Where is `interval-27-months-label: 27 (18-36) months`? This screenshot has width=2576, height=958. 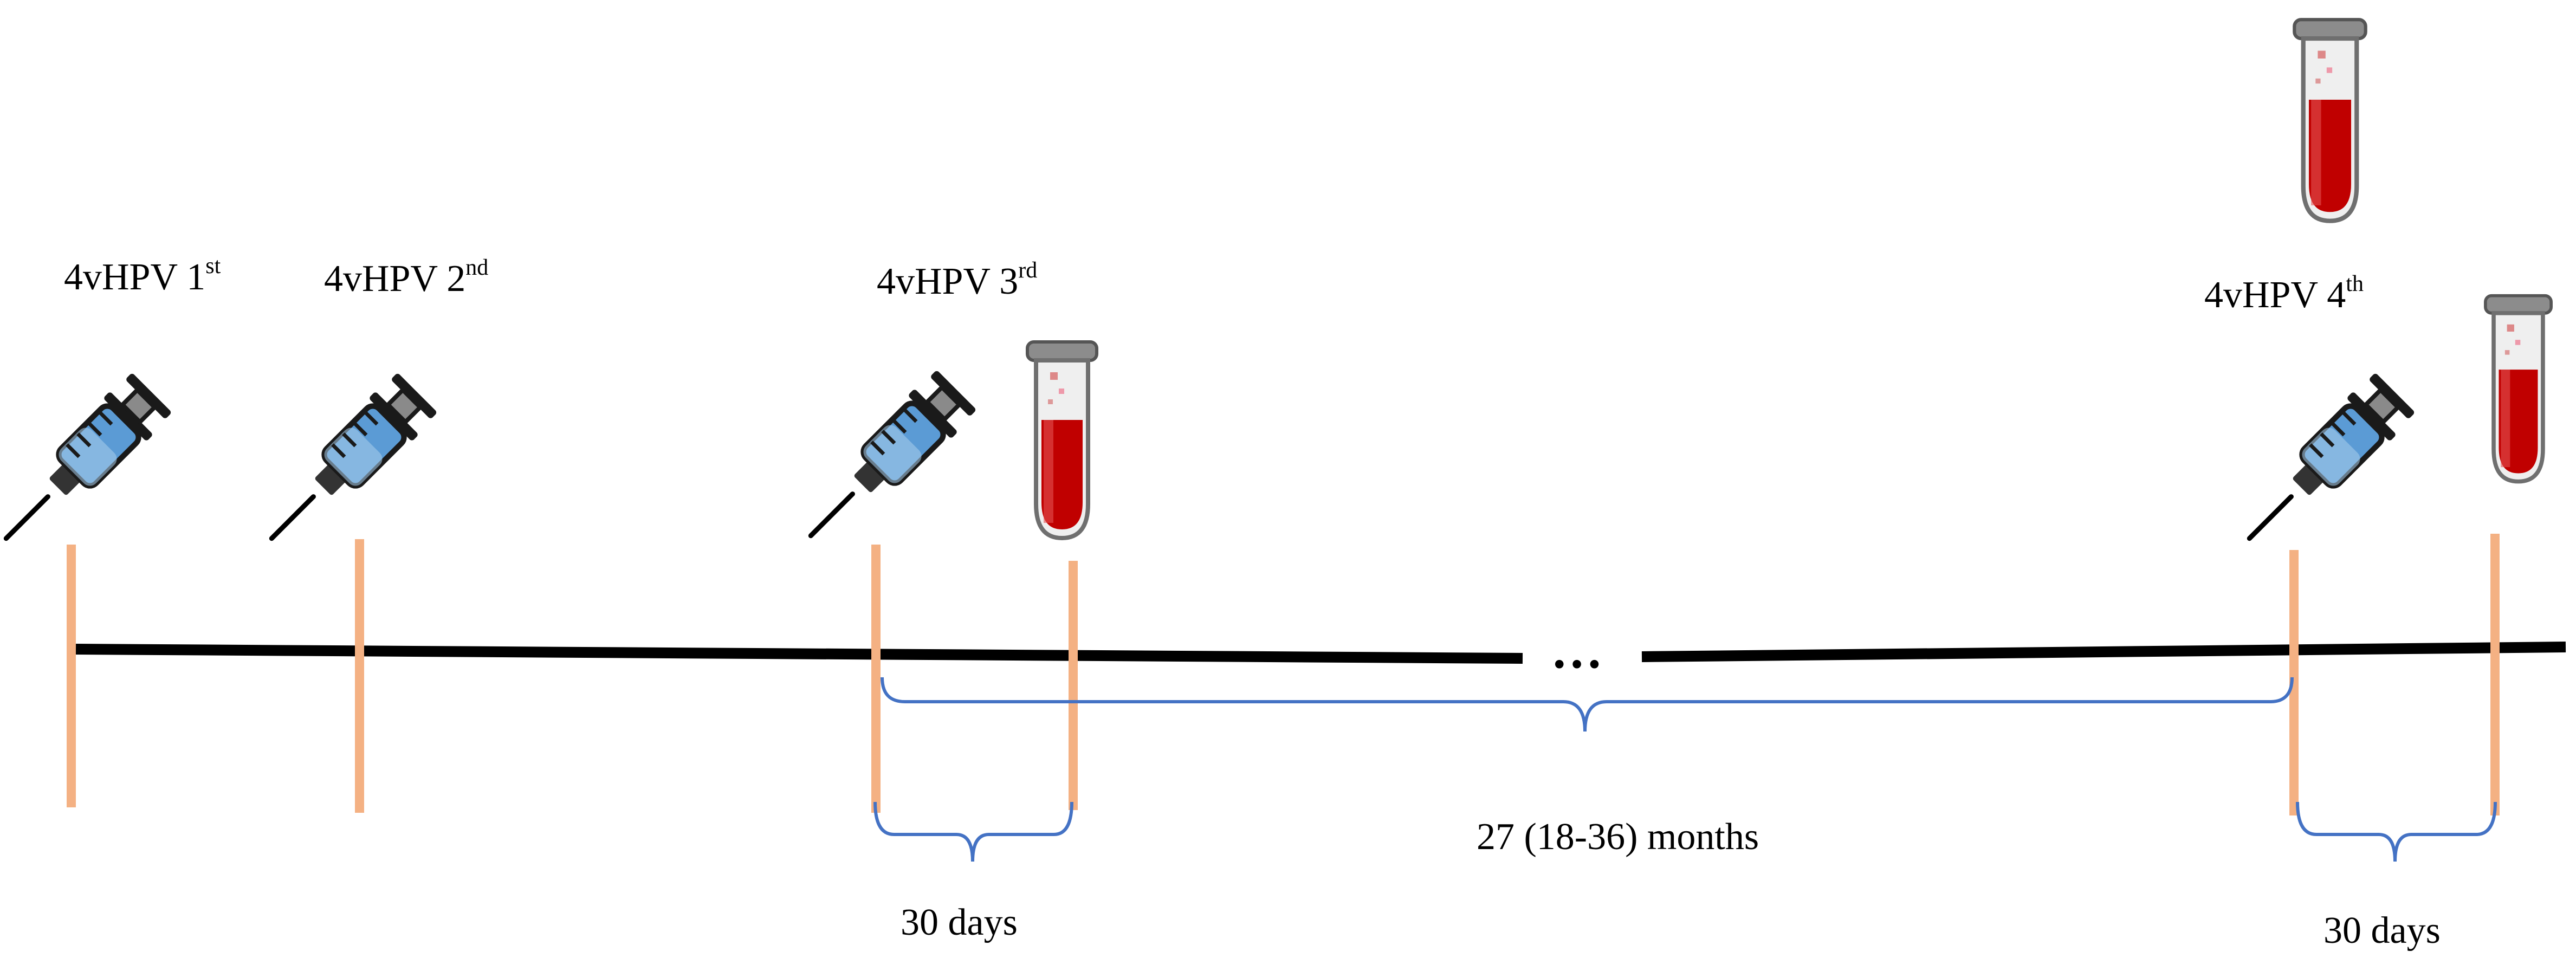 interval-27-months-label: 27 (18-36) months is located at coordinates (1618, 837).